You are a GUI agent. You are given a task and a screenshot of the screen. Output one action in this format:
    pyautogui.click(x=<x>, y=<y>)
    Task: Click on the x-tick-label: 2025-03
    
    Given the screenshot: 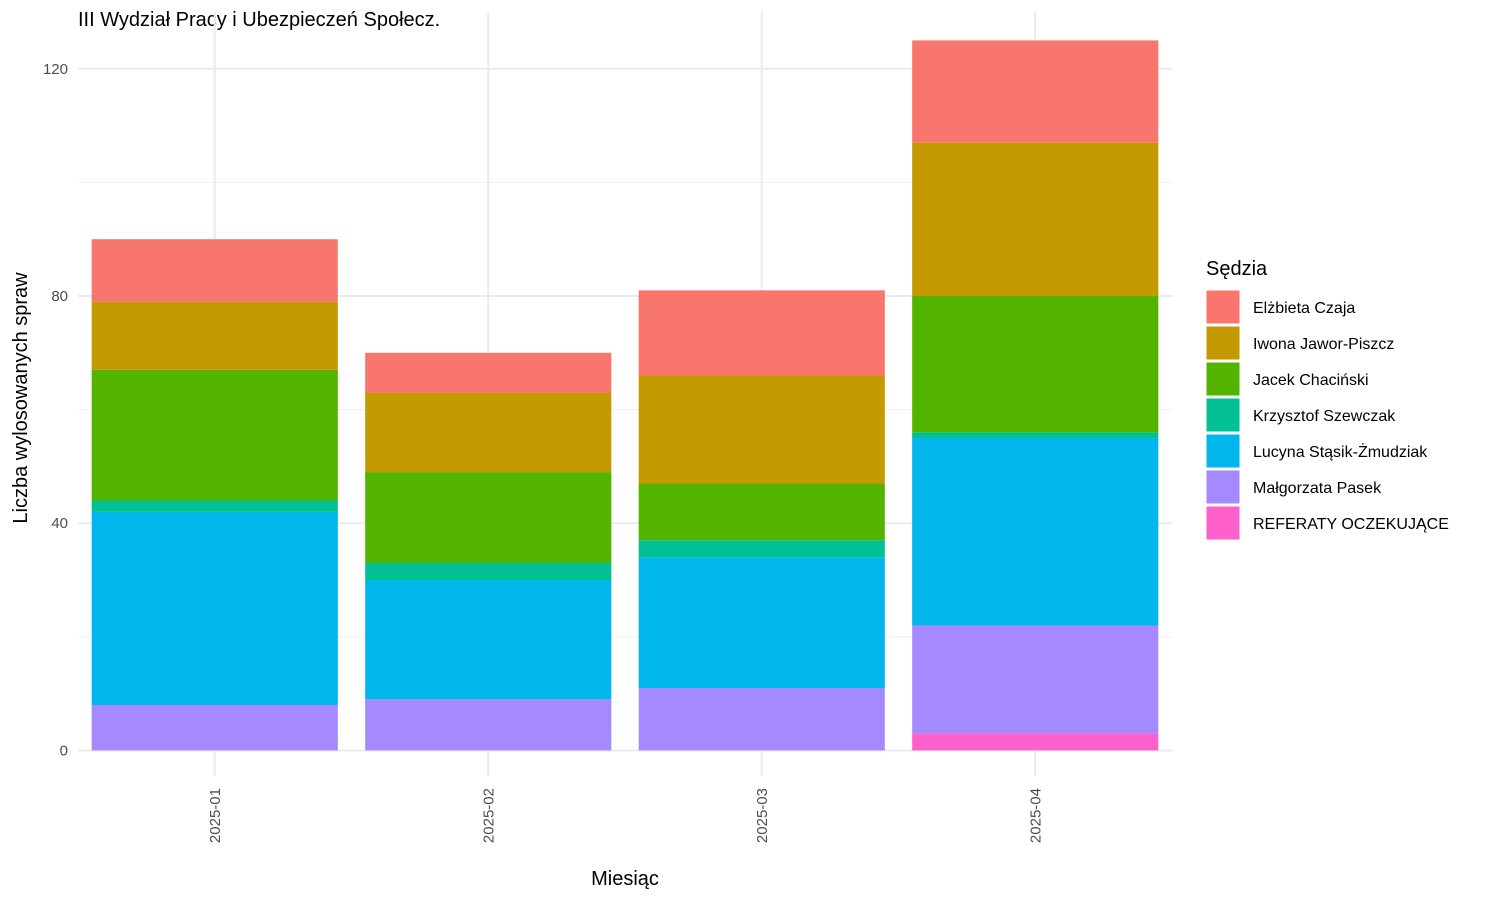 What is the action you would take?
    pyautogui.click(x=762, y=815)
    